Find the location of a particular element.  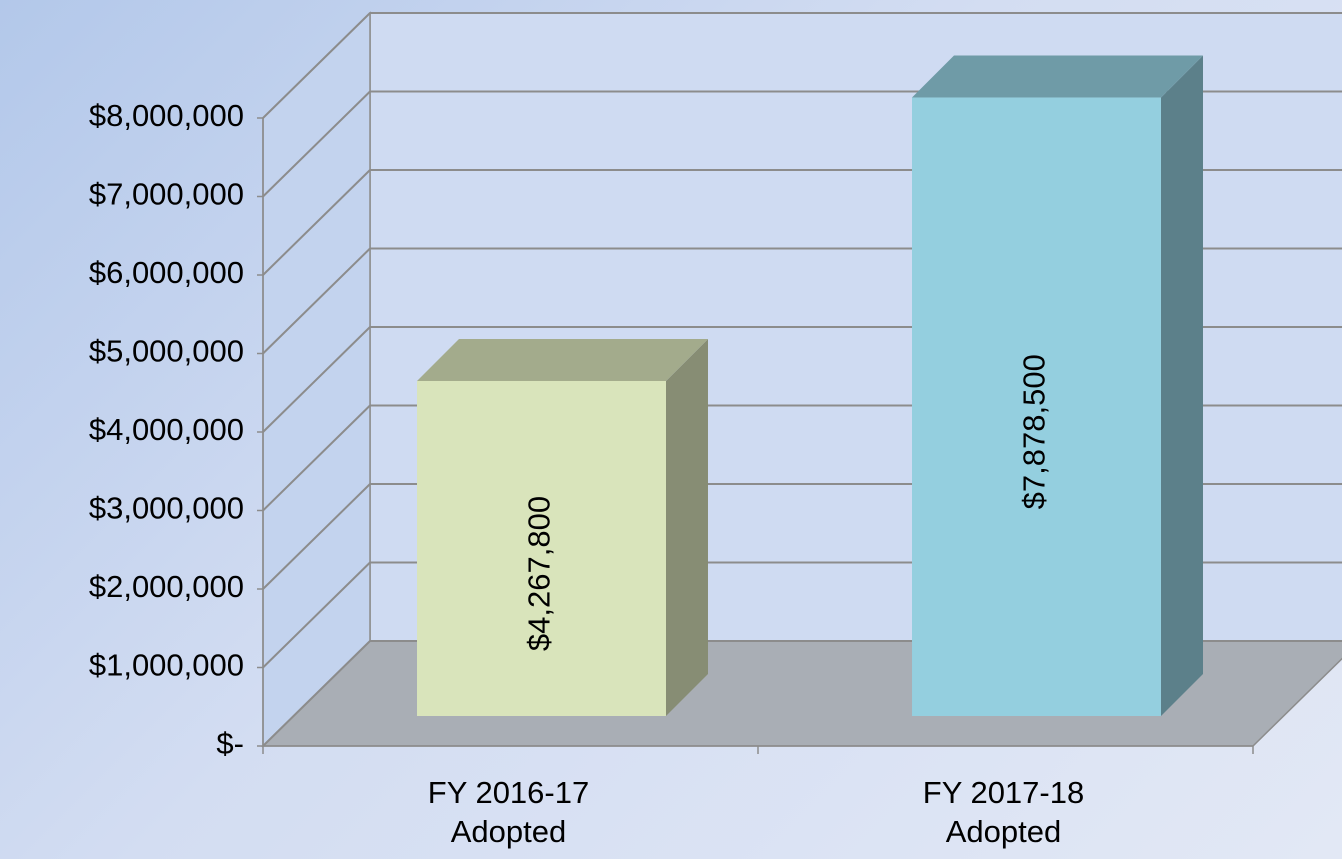

y-tick-label: $6,000,000 is located at coordinates (166, 272).